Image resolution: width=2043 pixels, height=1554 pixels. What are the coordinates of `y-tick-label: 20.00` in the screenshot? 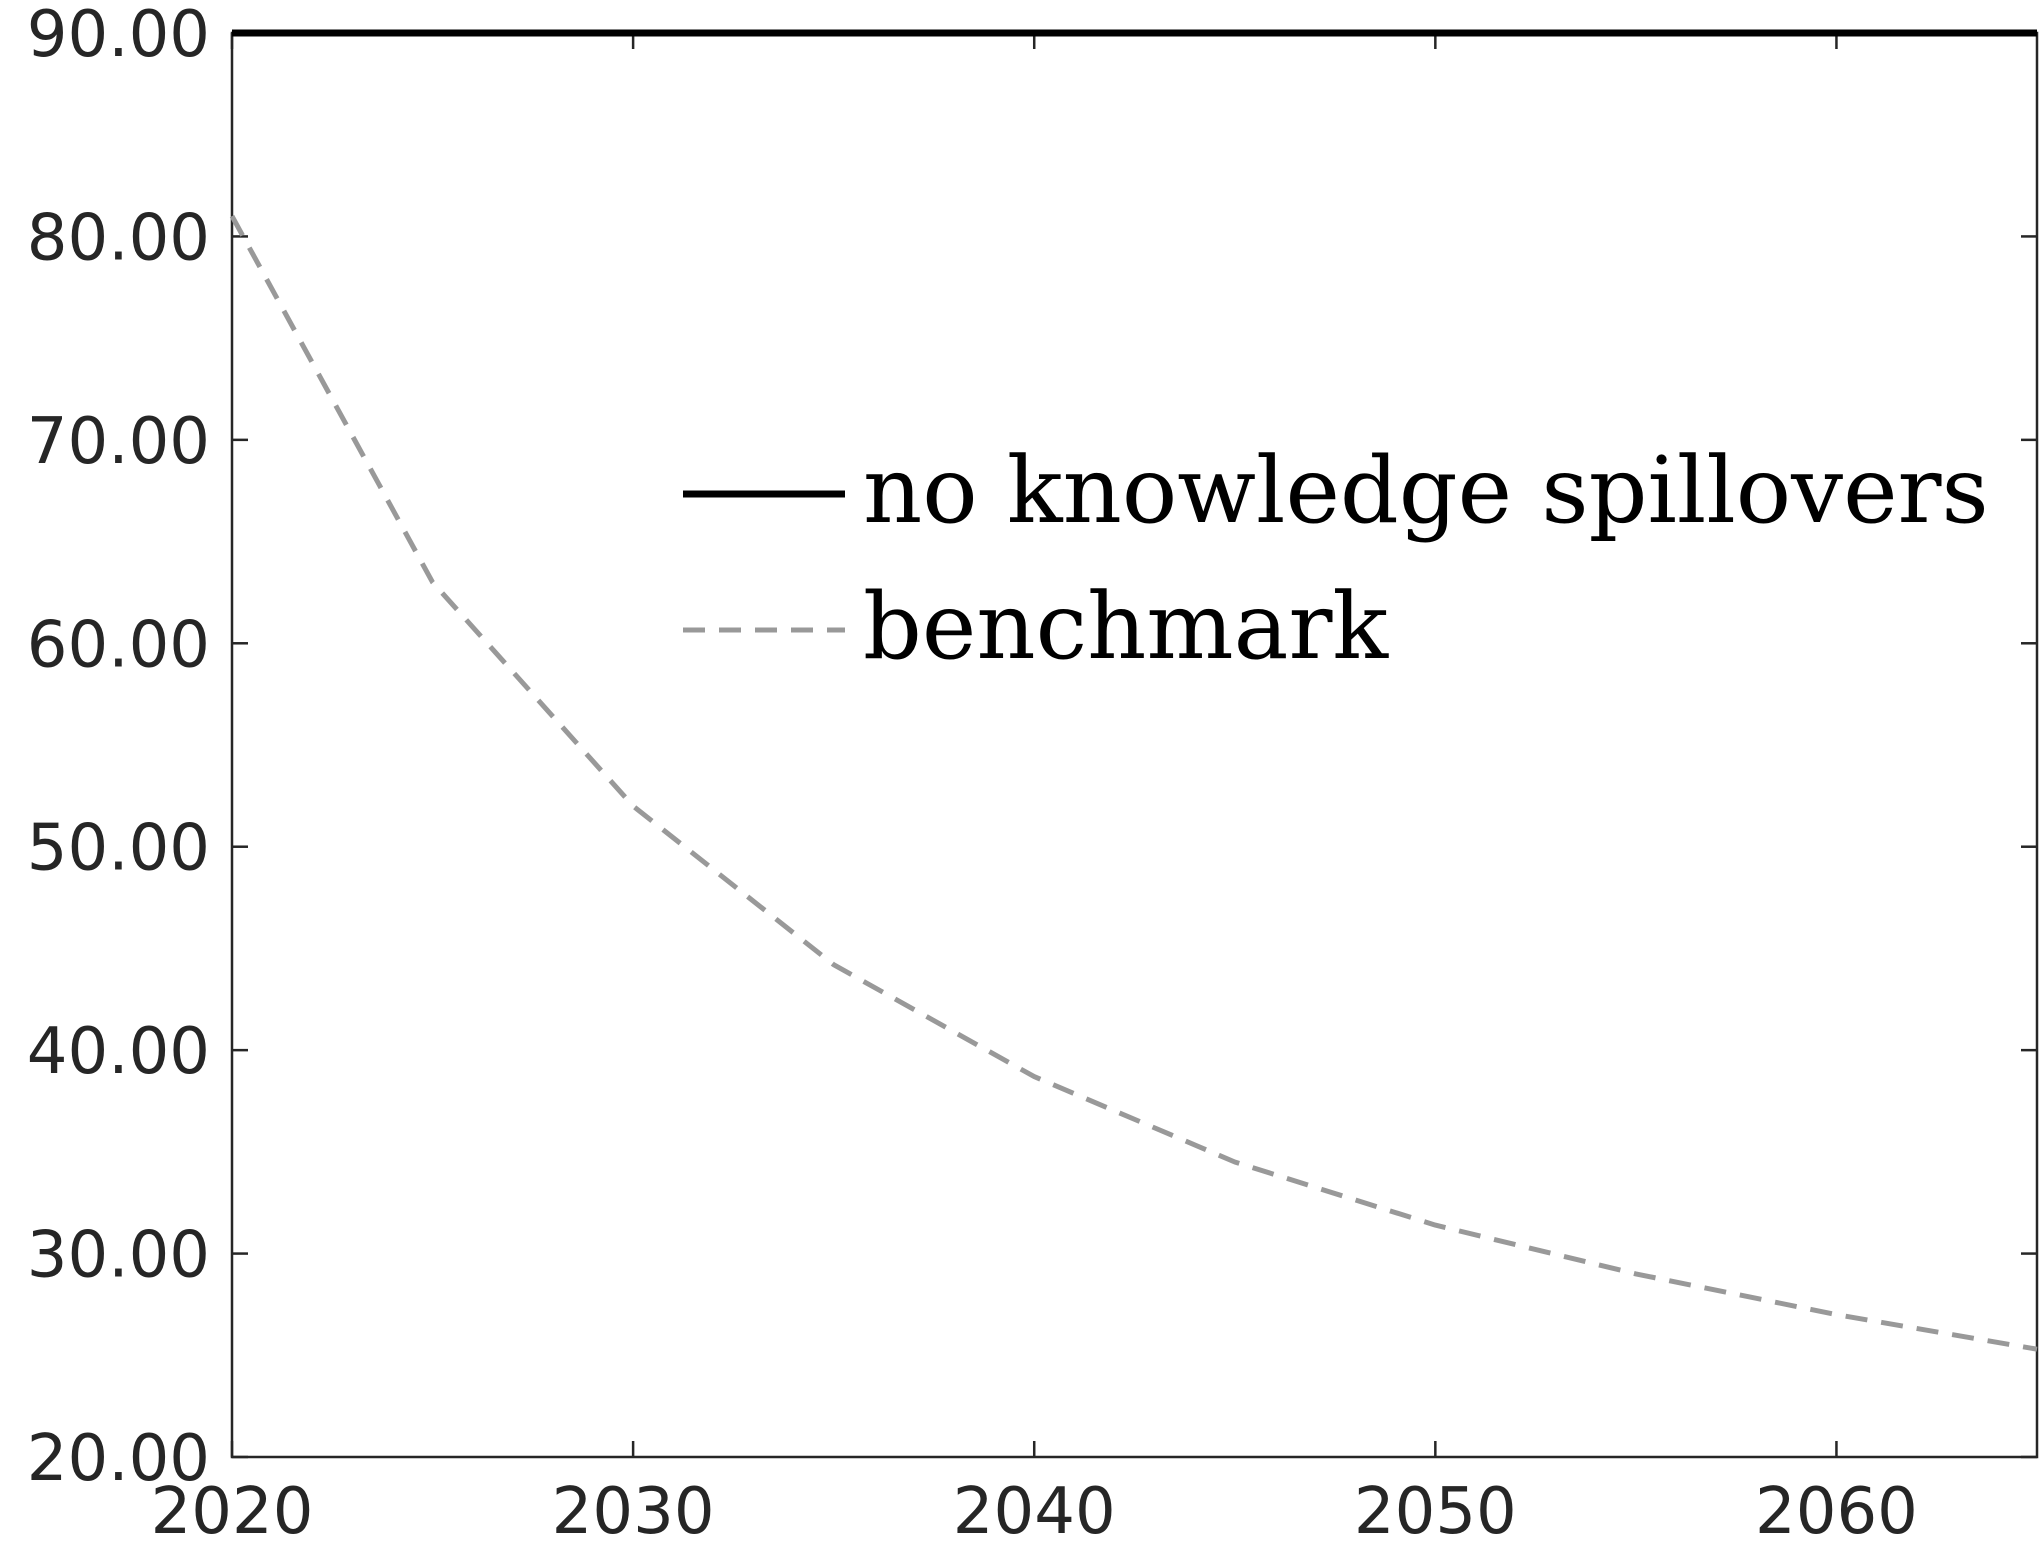 It's located at (118, 1459).